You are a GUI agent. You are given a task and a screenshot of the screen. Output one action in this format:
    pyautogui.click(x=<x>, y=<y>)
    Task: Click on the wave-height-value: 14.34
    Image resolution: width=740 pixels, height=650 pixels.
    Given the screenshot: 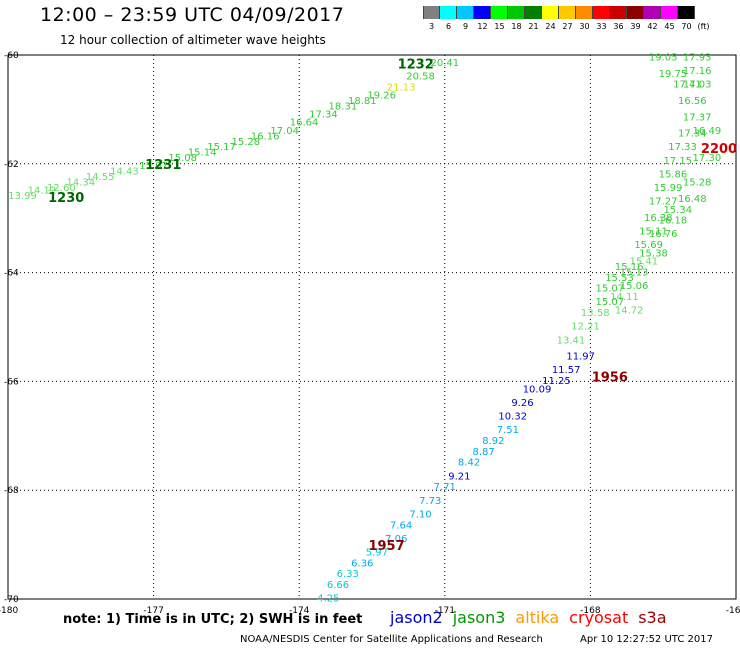 What is the action you would take?
    pyautogui.click(x=80, y=183)
    